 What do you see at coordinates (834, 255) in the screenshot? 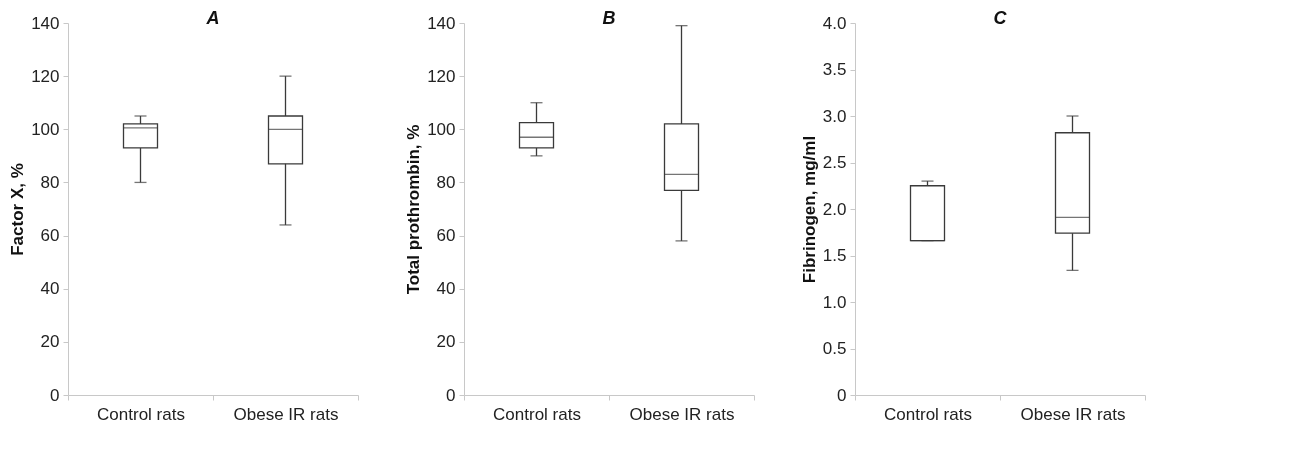
I see `y-tick-label: 1.5` at bounding box center [834, 255].